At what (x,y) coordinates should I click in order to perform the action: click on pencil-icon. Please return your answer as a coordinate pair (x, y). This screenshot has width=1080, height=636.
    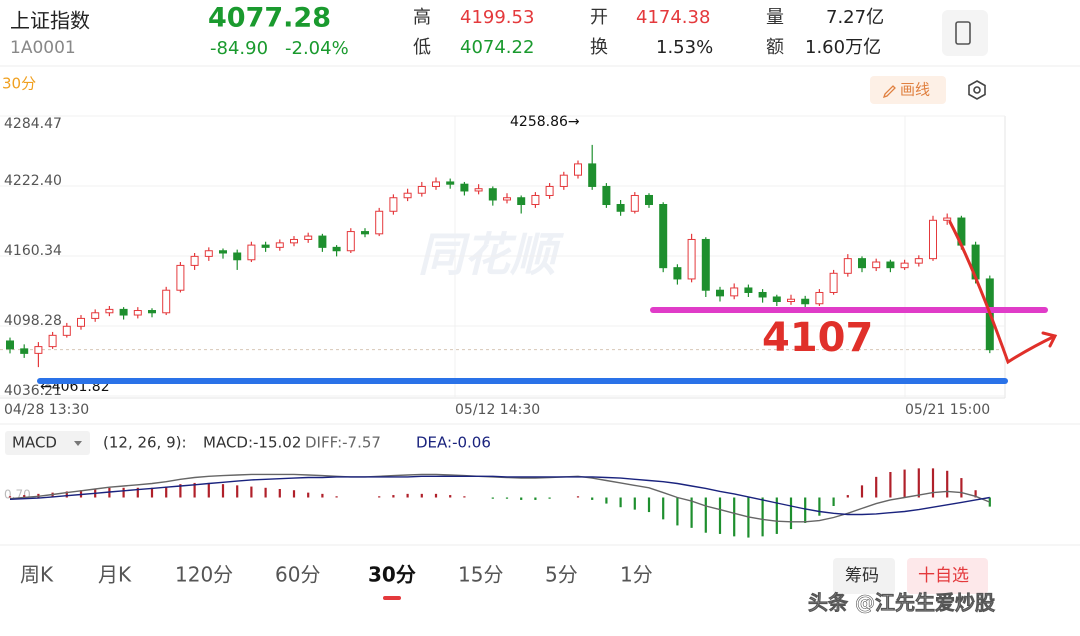
    Looking at the image, I should click on (889, 92).